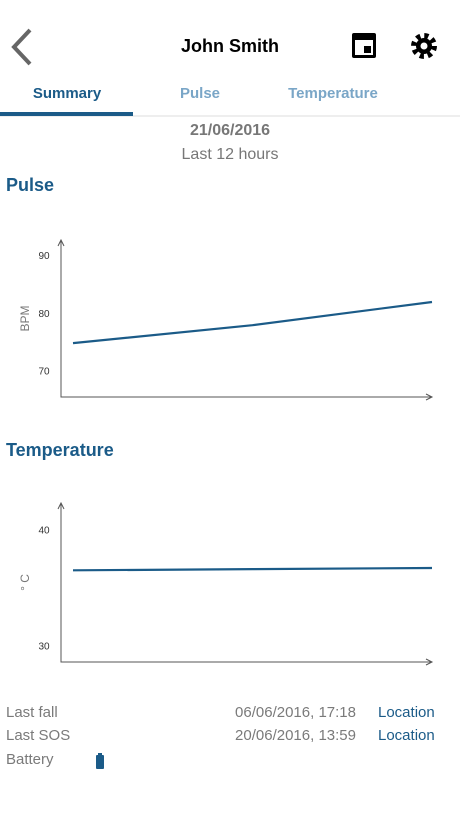 The height and width of the screenshot is (818, 460). What do you see at coordinates (230, 154) in the screenshot?
I see `period: Last 12 hours` at bounding box center [230, 154].